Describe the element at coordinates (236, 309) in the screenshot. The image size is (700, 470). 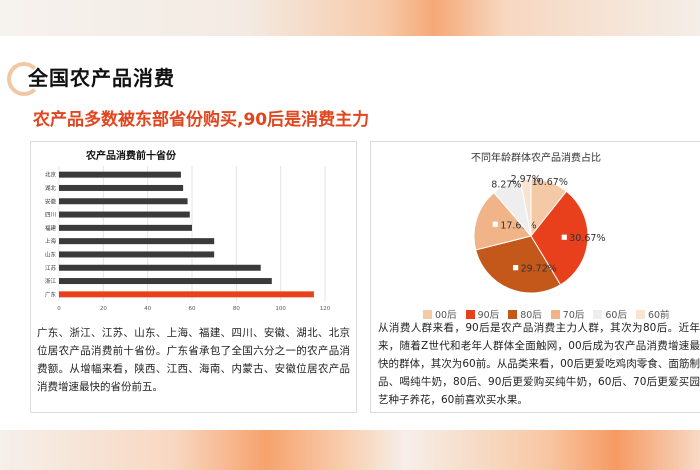
I see `x-tick-label: 80` at that location.